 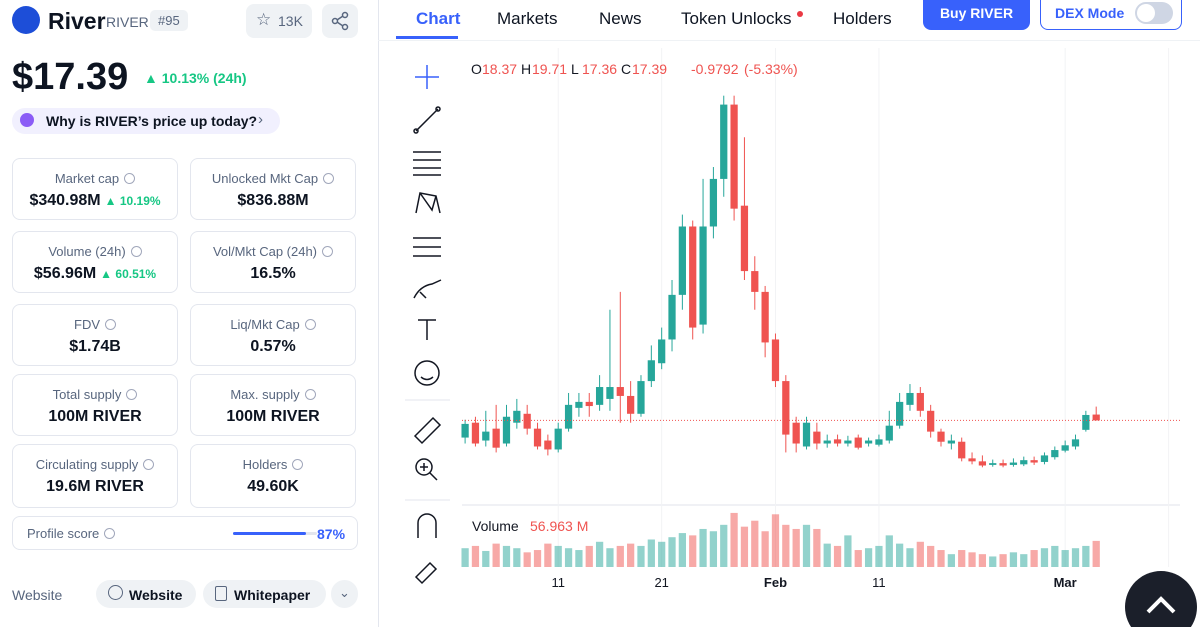 What do you see at coordinates (715, 69) in the screenshot?
I see `ohlc-change: -0.9792` at bounding box center [715, 69].